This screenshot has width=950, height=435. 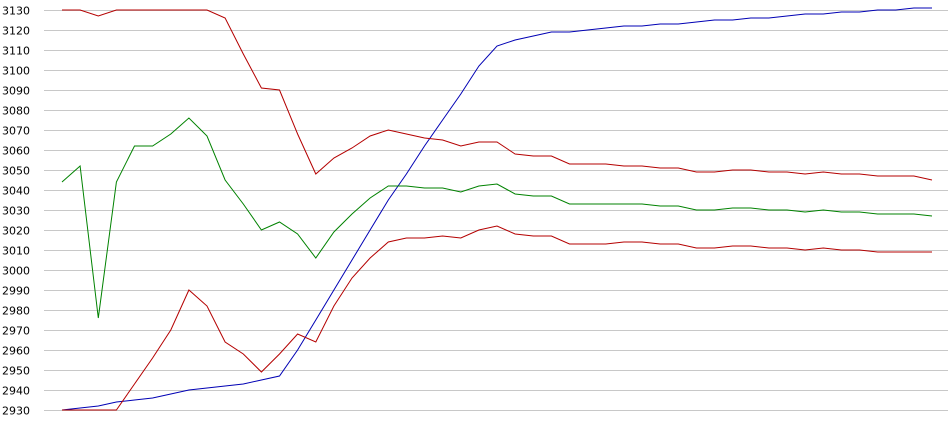 I want to click on y-tick-label: 2970, so click(x=16, y=331).